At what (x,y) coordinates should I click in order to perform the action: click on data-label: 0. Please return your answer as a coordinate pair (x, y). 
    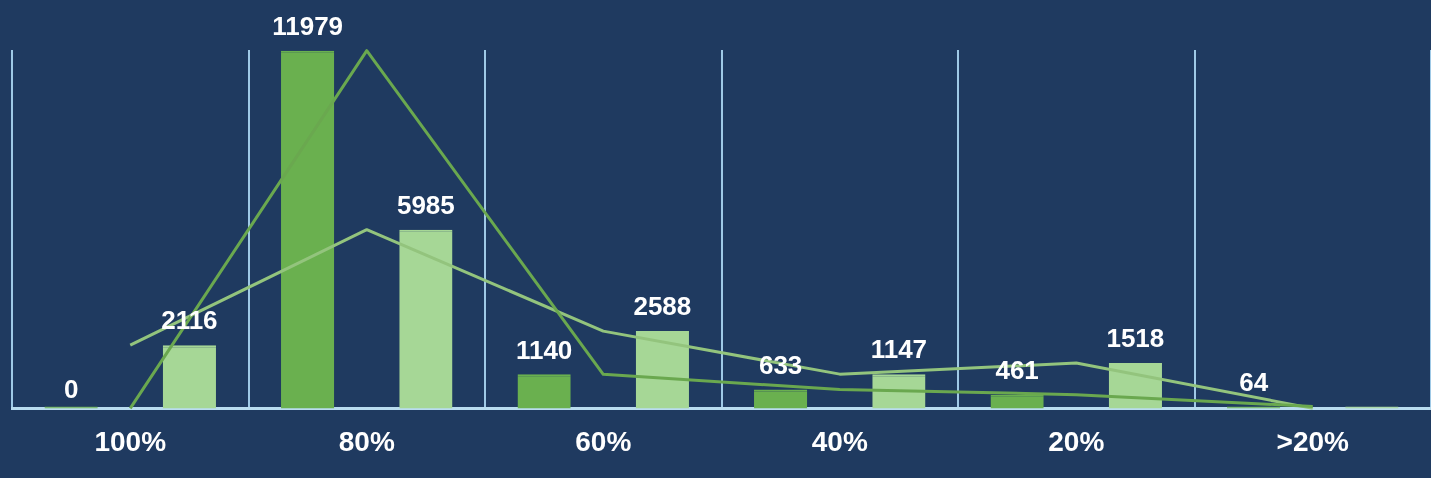
    Looking at the image, I should click on (71, 388).